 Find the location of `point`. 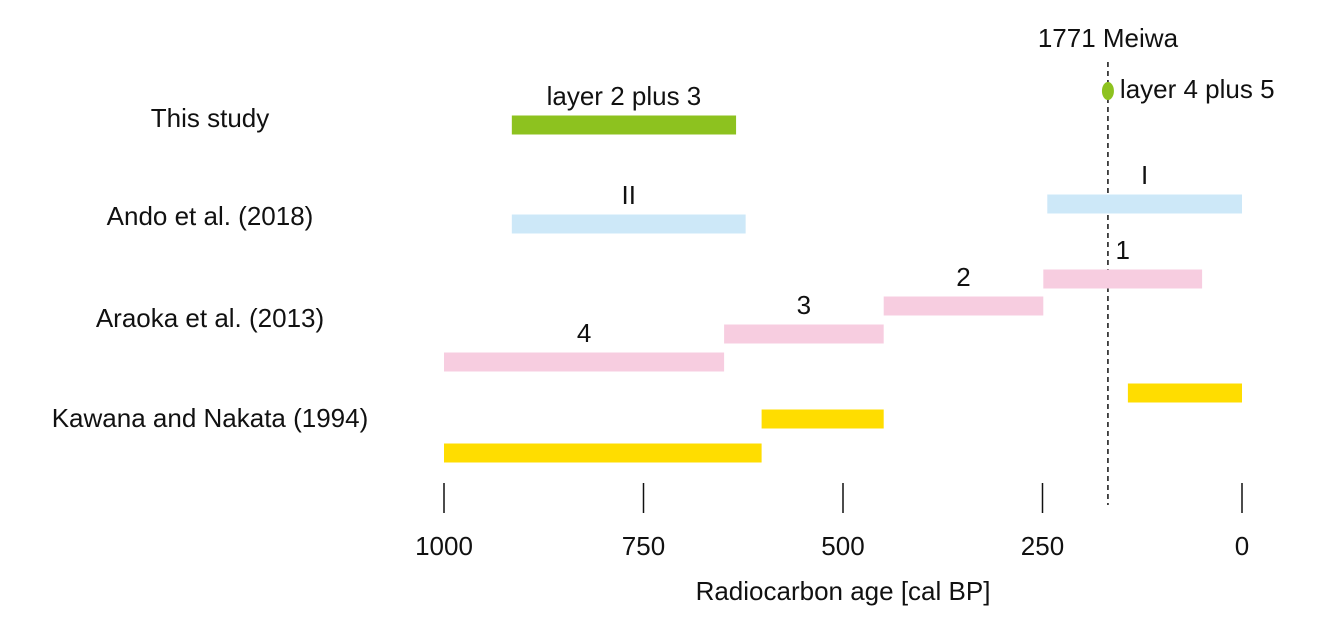

point is located at coordinates (1107, 91).